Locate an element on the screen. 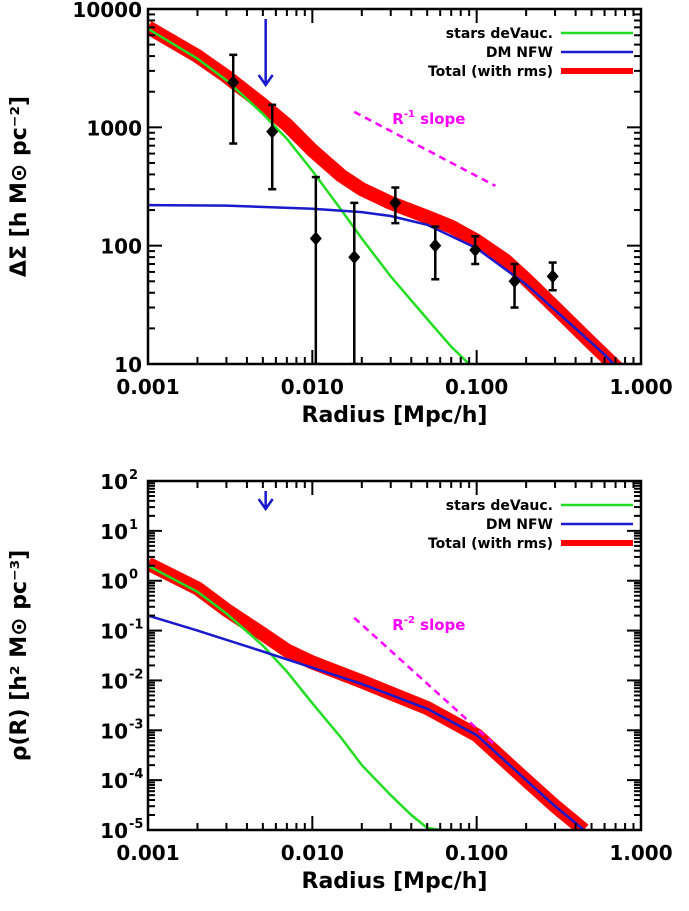 The image size is (689, 911). top-legend: stars deVauc. DM NFW Total (with rms) is located at coordinates (530, 53).